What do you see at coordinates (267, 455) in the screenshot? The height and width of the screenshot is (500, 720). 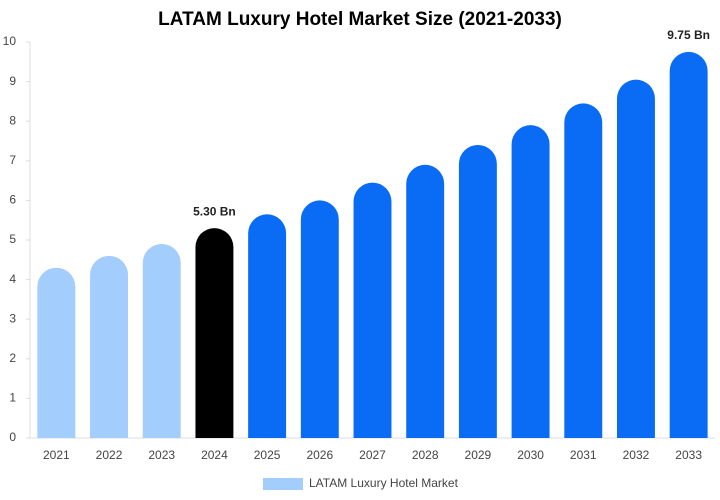 I see `x-tick-label: 2025` at bounding box center [267, 455].